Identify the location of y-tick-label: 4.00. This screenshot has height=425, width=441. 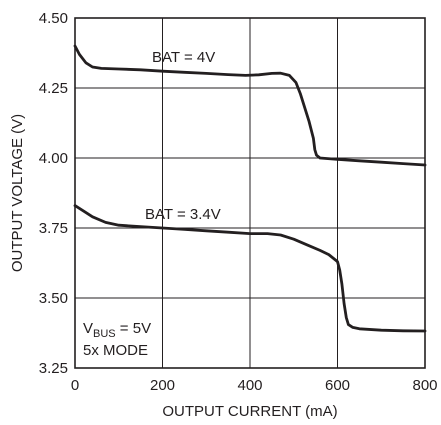
(53, 158).